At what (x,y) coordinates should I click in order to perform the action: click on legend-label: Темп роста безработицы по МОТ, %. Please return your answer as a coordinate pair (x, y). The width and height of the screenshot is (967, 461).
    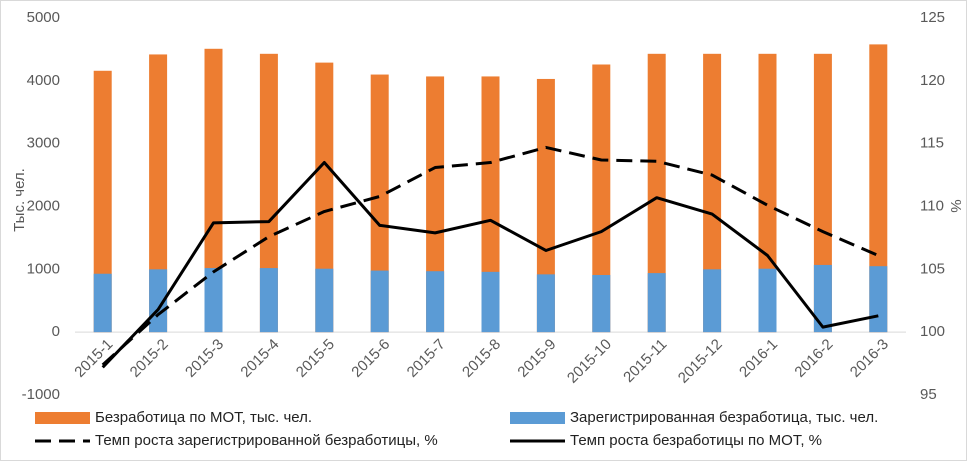
    Looking at the image, I should click on (696, 440).